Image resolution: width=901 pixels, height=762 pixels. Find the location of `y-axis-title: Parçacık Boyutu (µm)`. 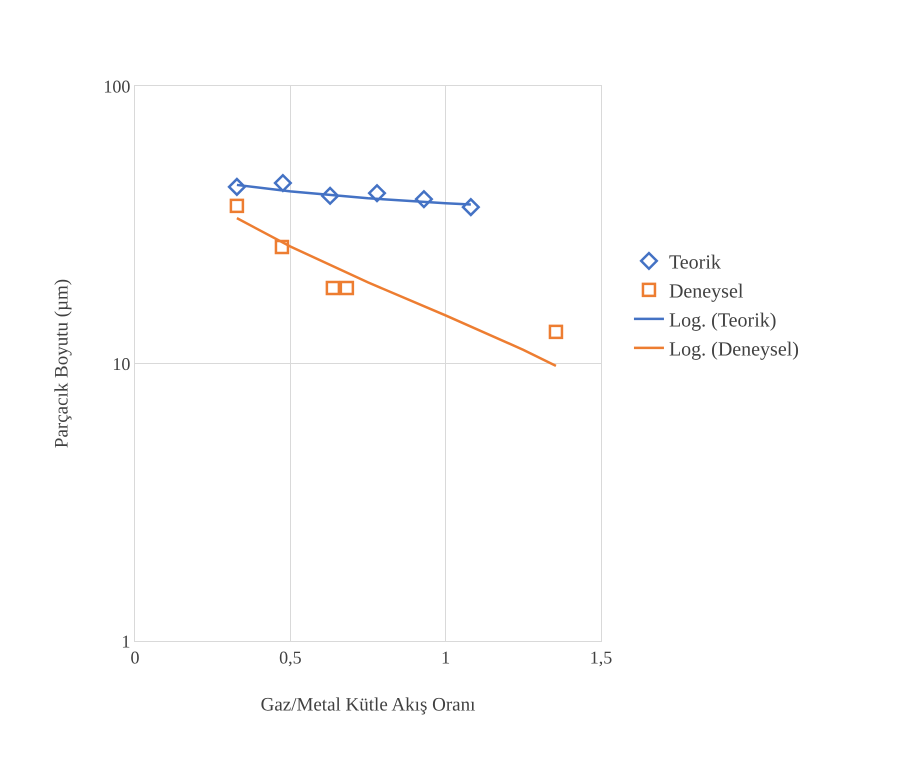

y-axis-title: Parçacık Boyutu (µm) is located at coordinates (61, 363).